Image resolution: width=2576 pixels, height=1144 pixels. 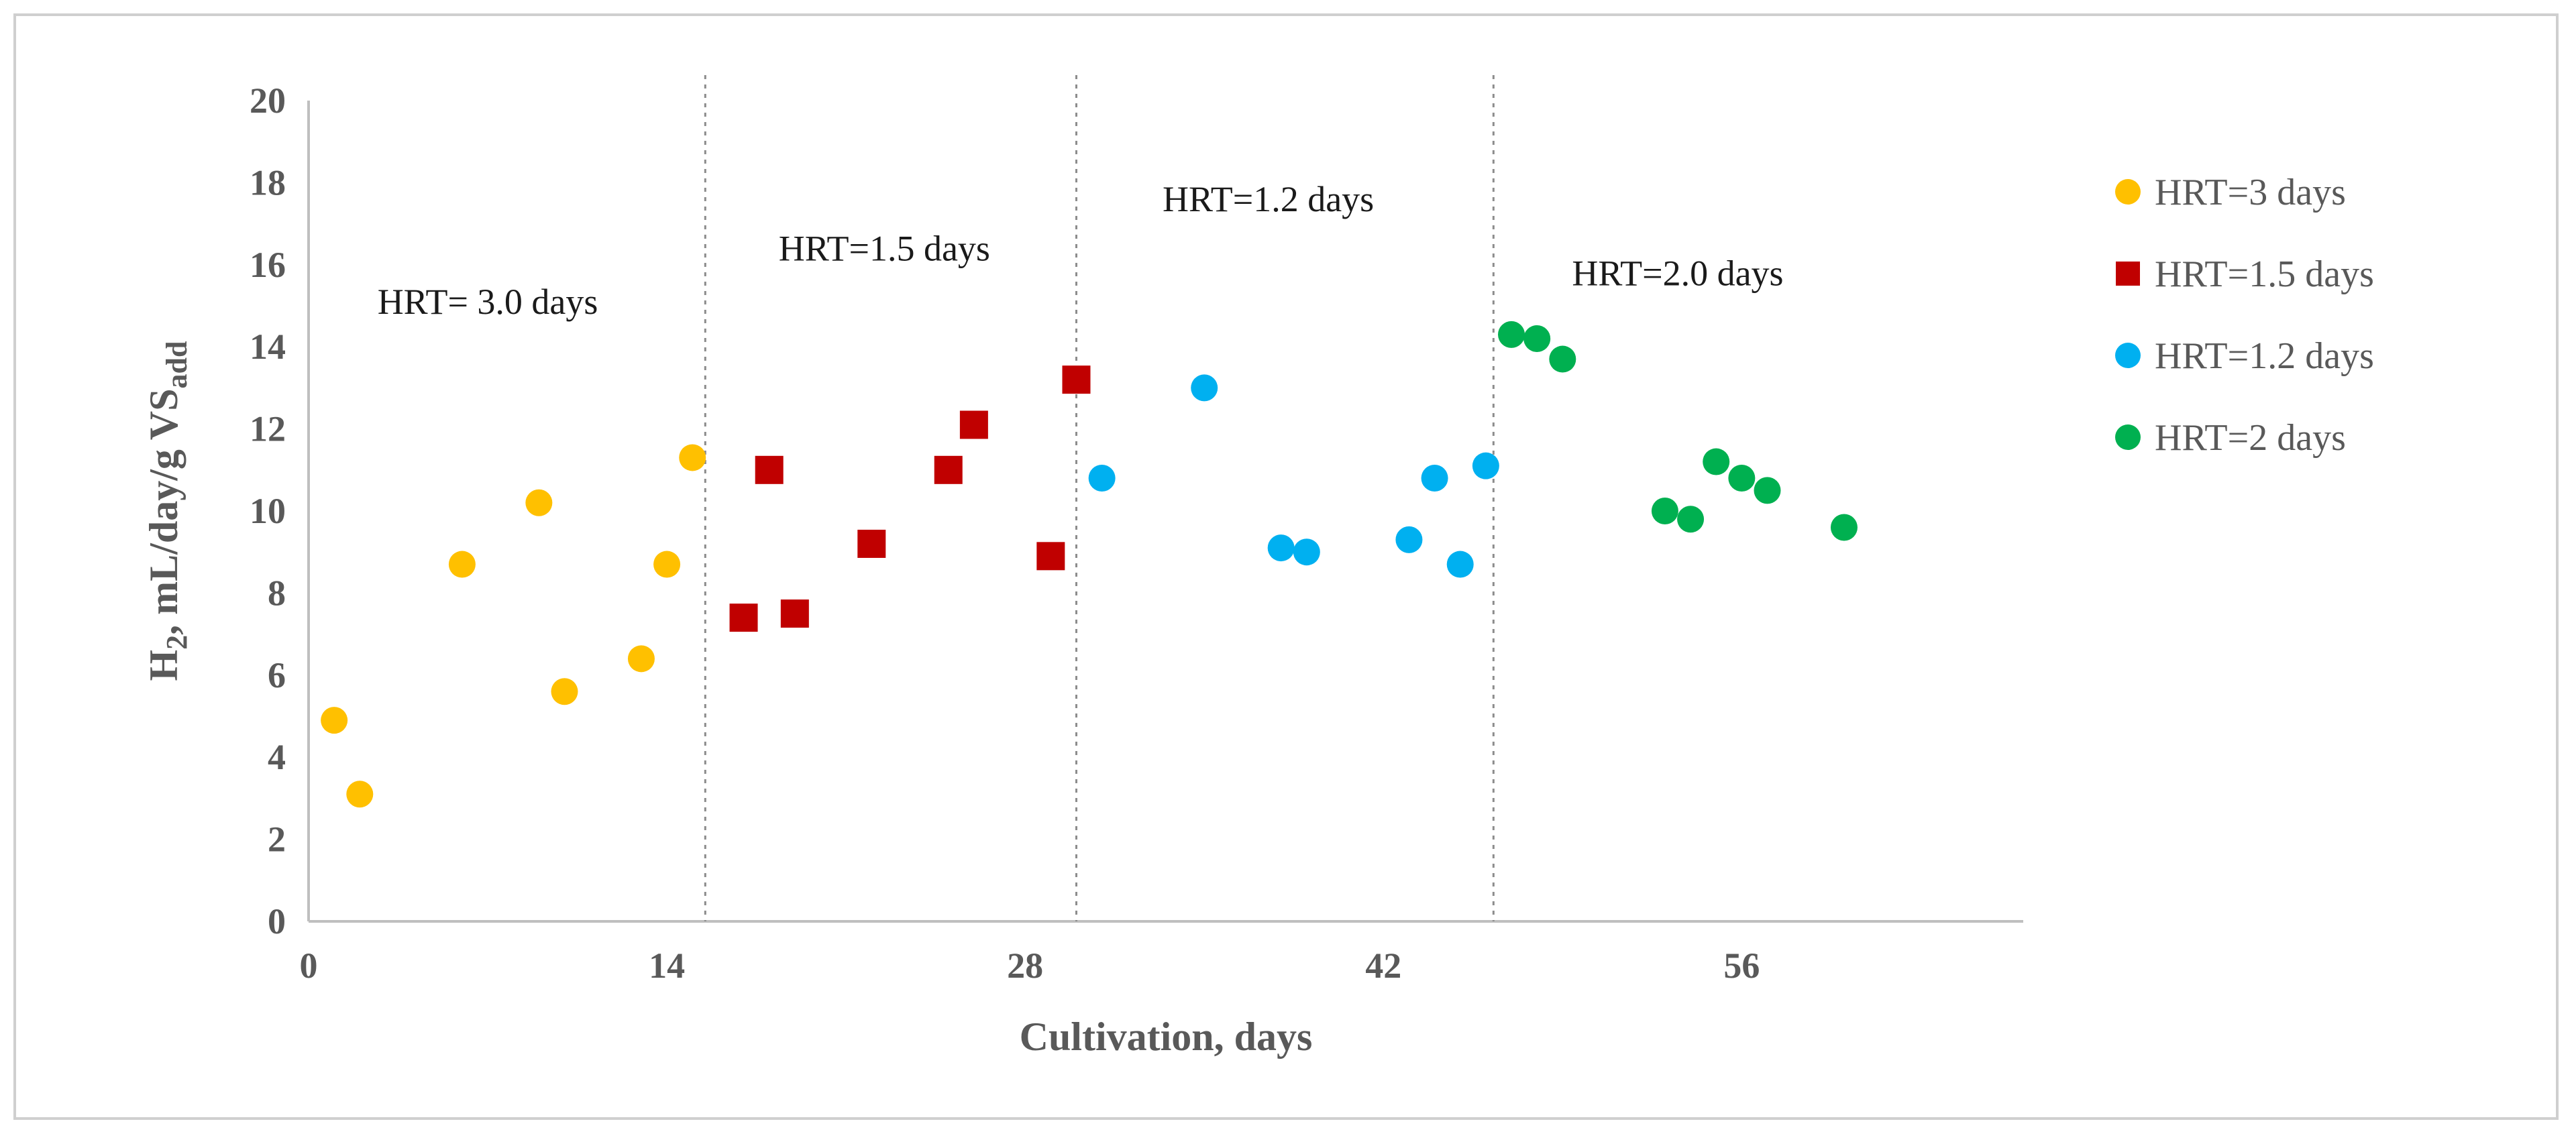 I want to click on x-tick-label: 56, so click(x=1741, y=966).